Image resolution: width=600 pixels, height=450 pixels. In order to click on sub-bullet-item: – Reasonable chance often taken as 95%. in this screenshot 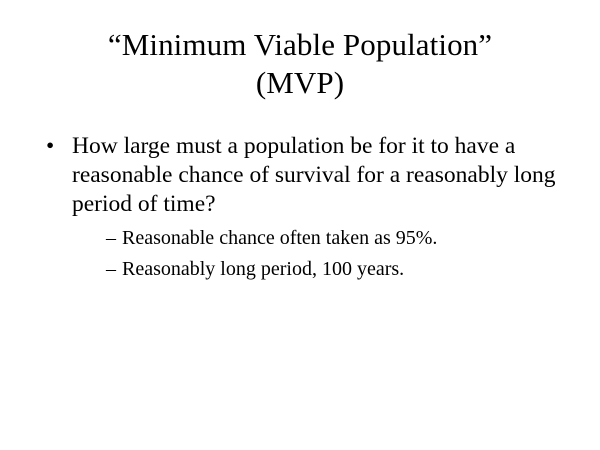, I will do `click(316, 238)`.